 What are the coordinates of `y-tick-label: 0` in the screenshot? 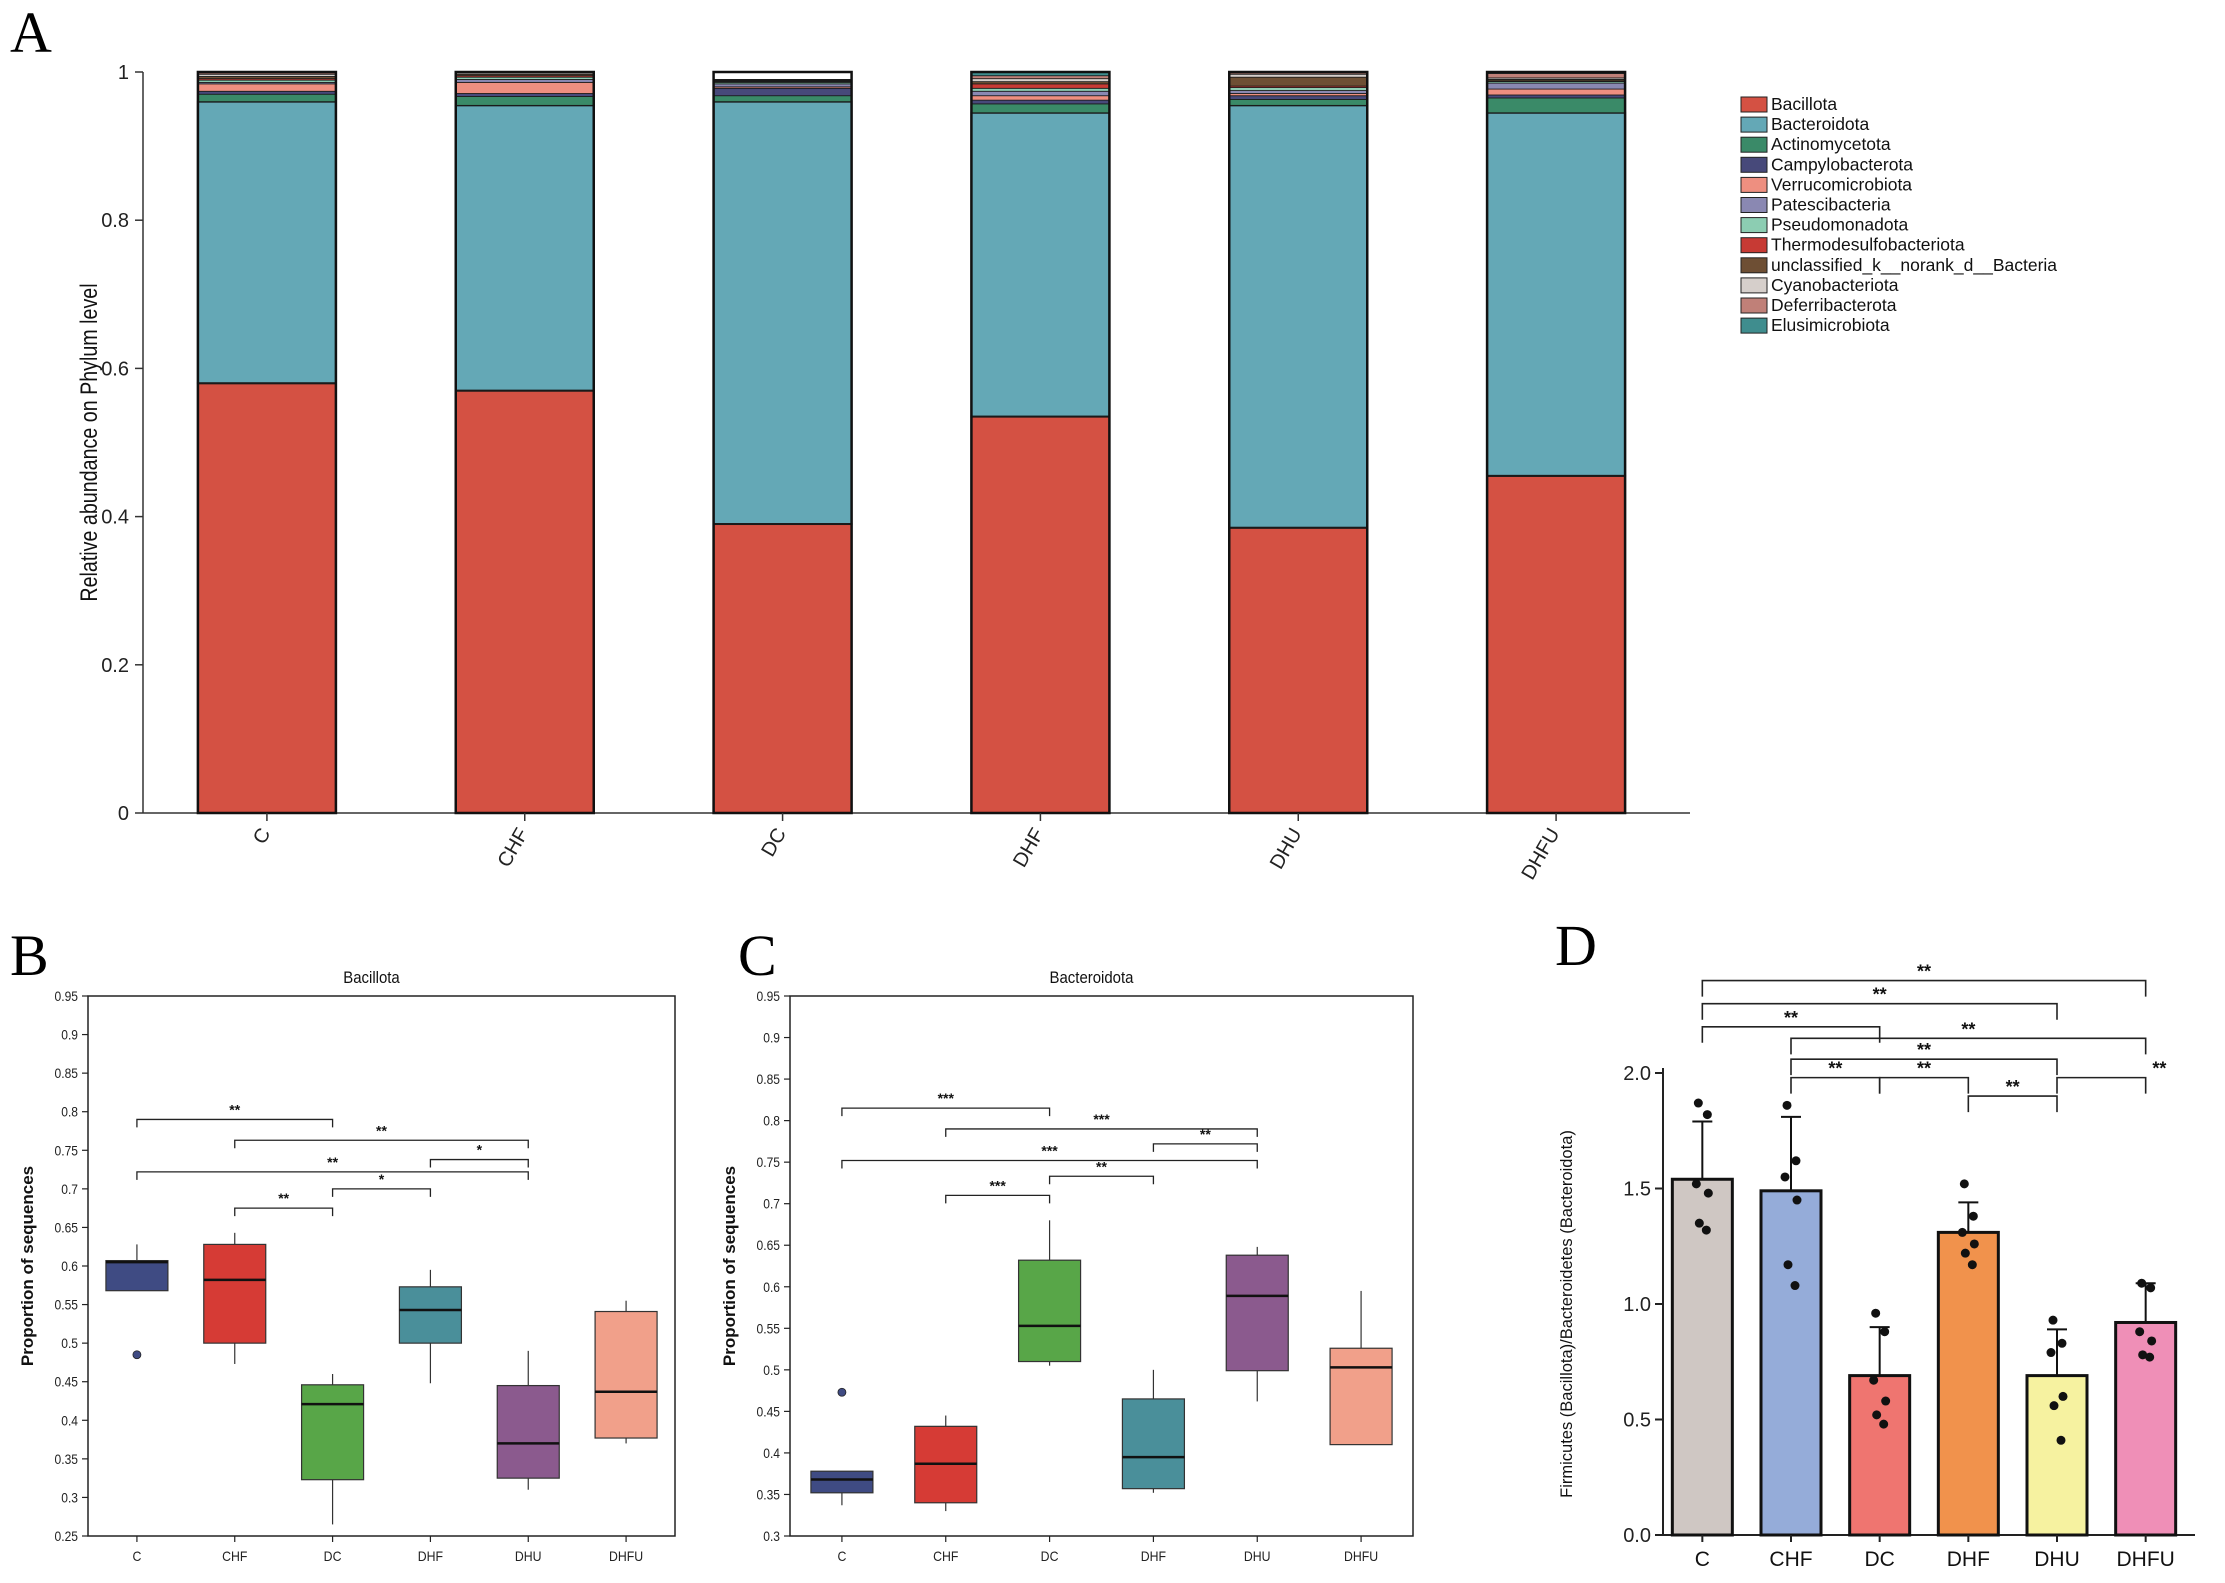 It's located at (123, 814).